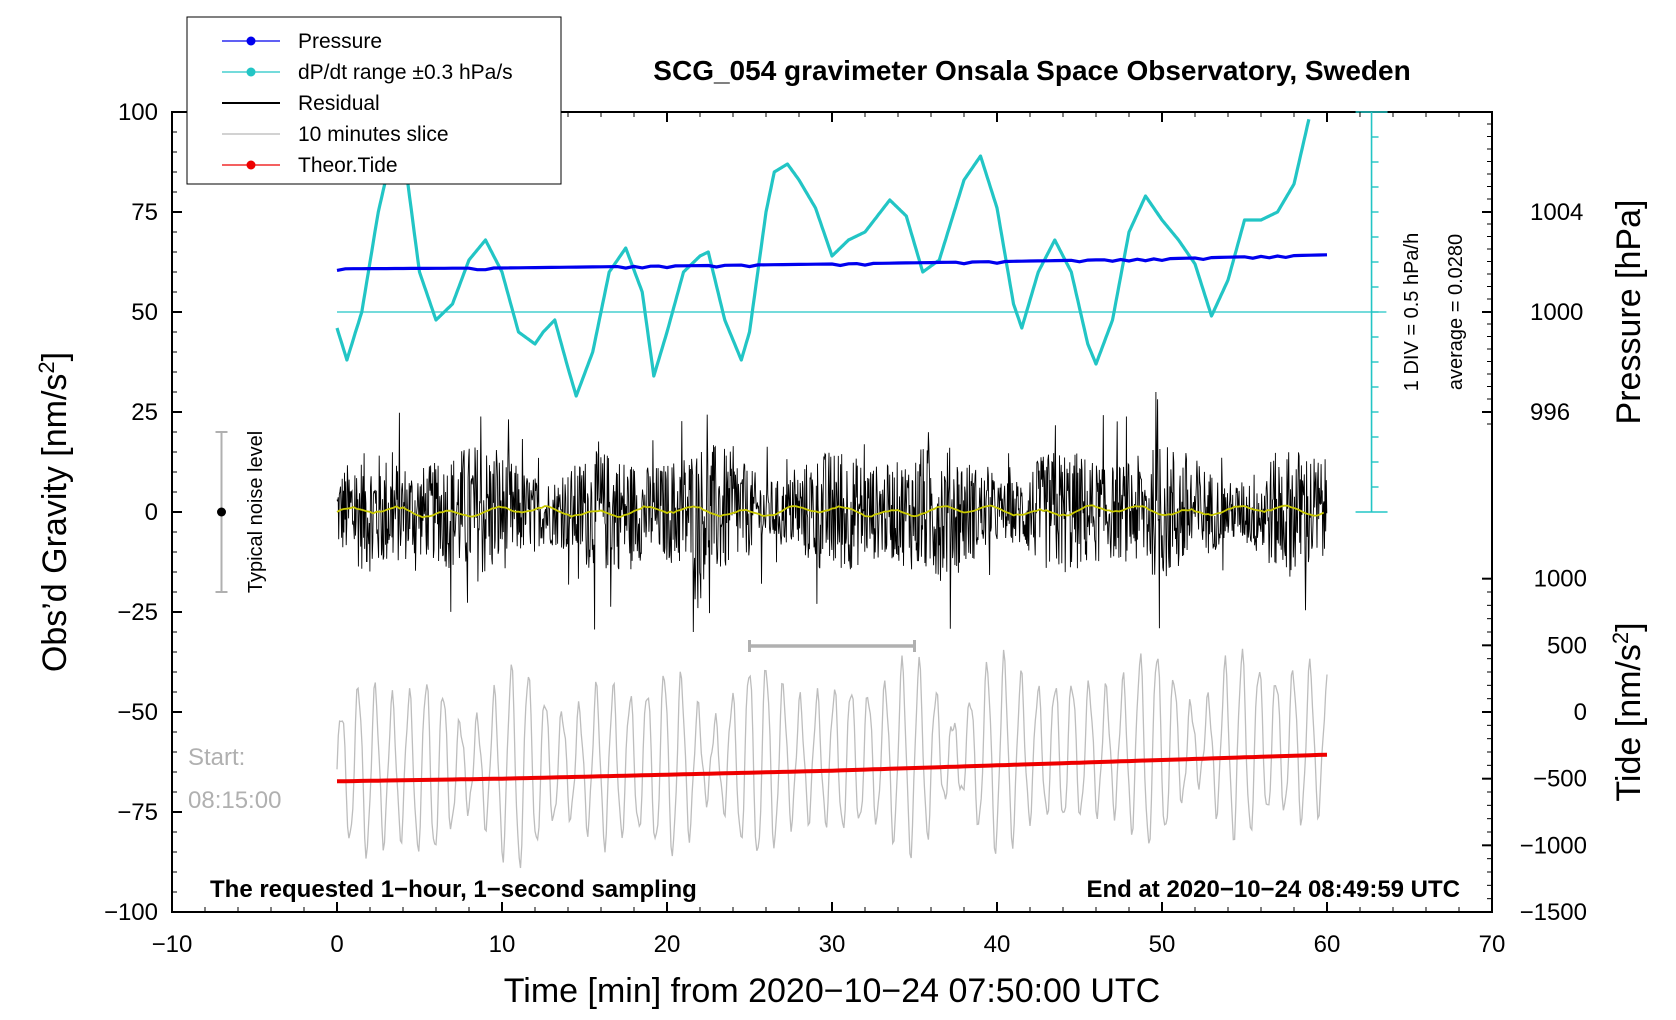 This screenshot has width=1676, height=1020. Describe the element at coordinates (348, 165) in the screenshot. I see `legend-label: Theor.Tide` at that location.